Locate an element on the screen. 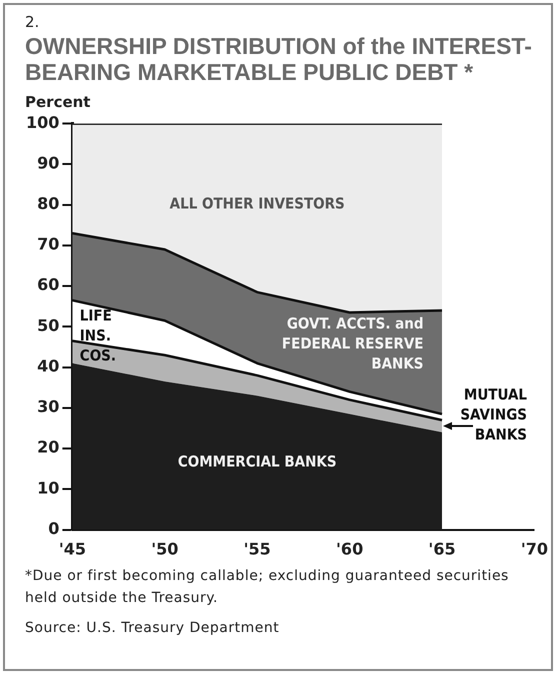  x-tick-label: '70 is located at coordinates (534, 549).